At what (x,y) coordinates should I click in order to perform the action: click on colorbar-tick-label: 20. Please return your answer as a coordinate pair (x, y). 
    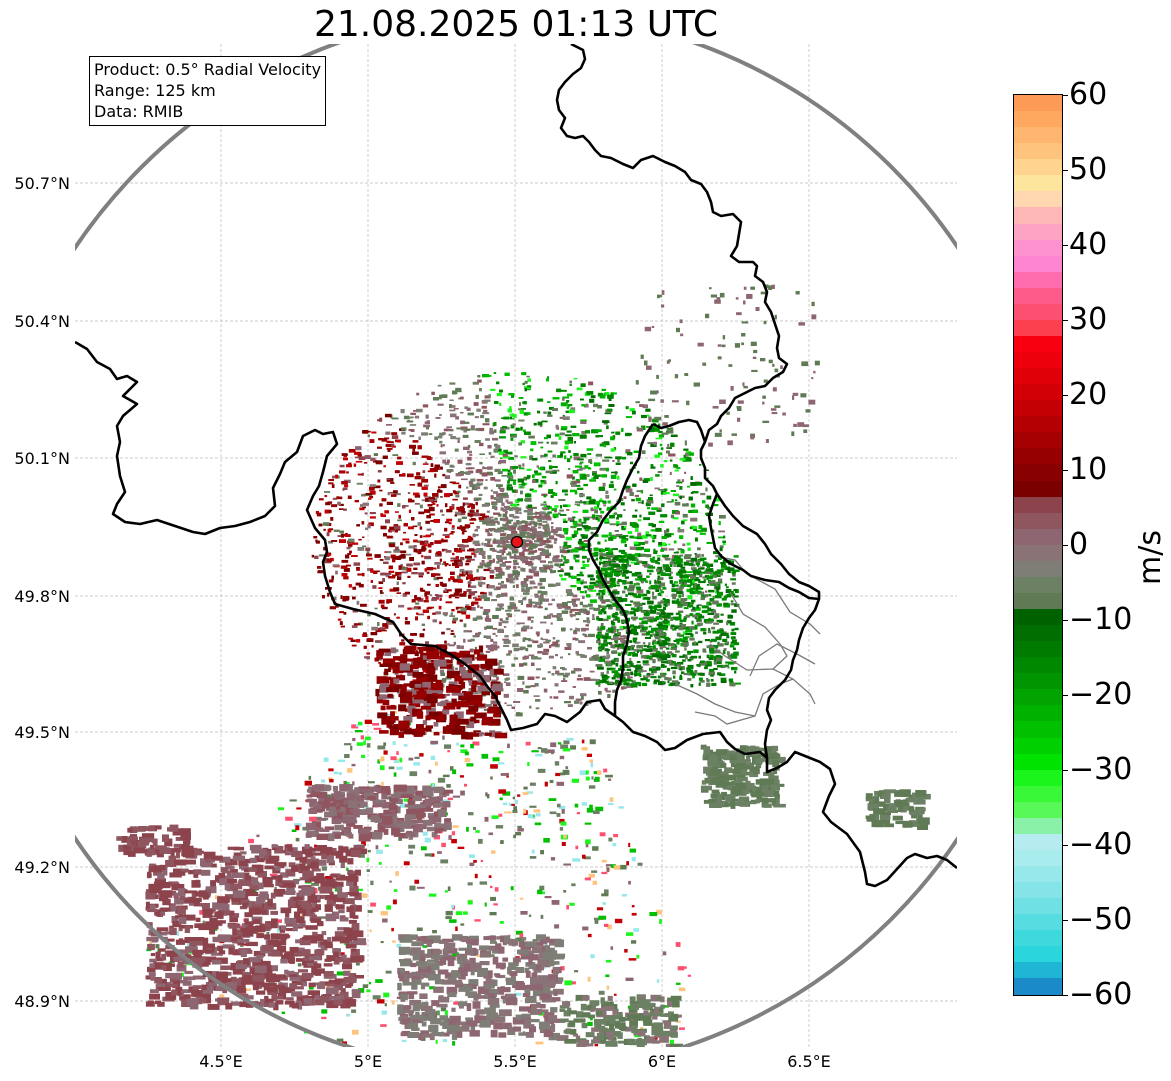
    Looking at the image, I should click on (1088, 394).